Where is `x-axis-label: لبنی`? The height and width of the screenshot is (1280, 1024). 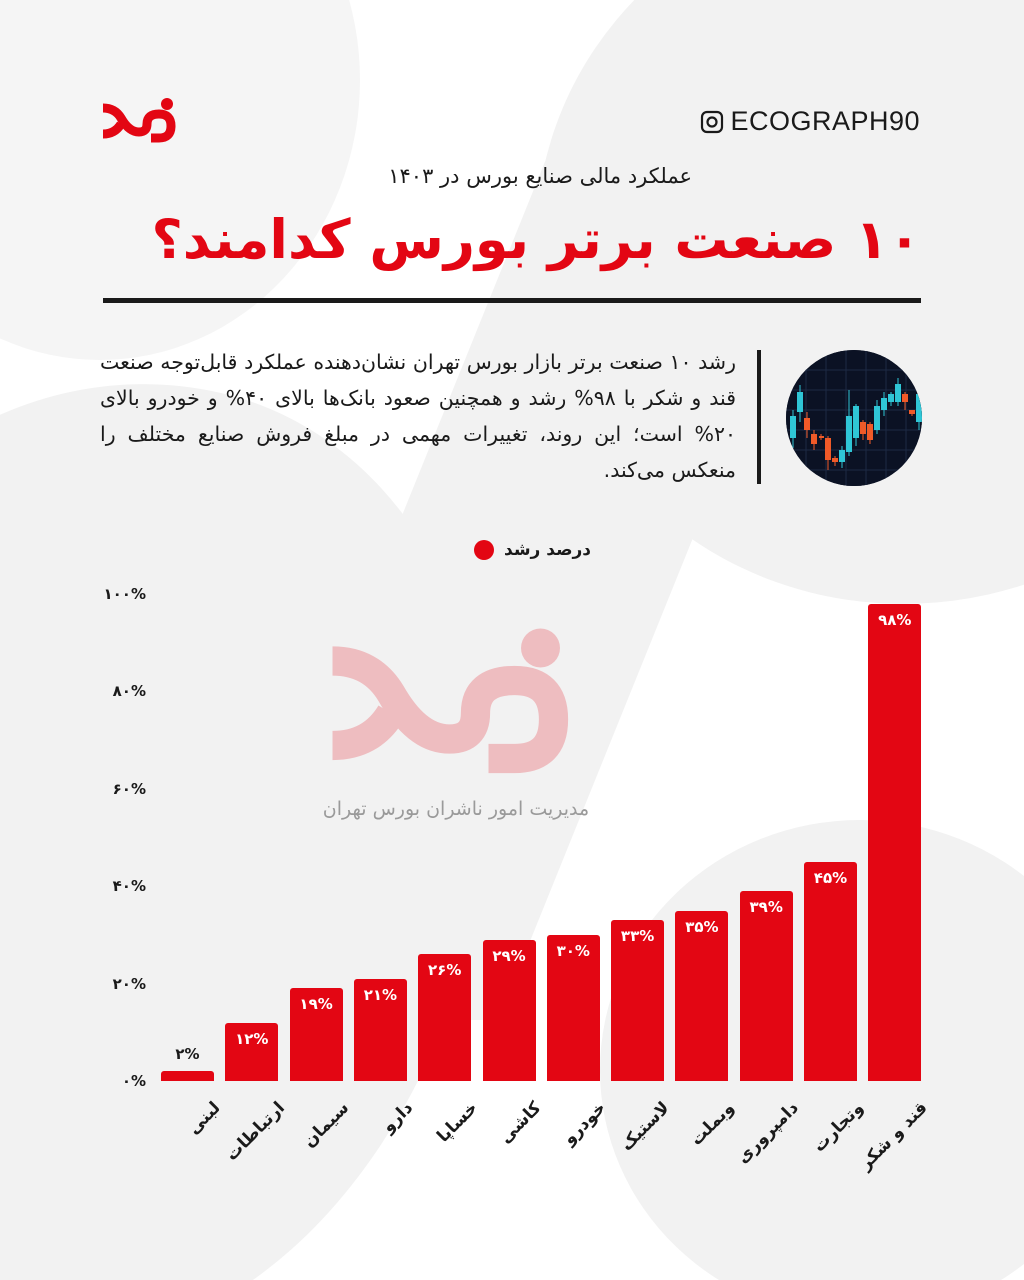 x-axis-label: لبنی is located at coordinates (204, 1118).